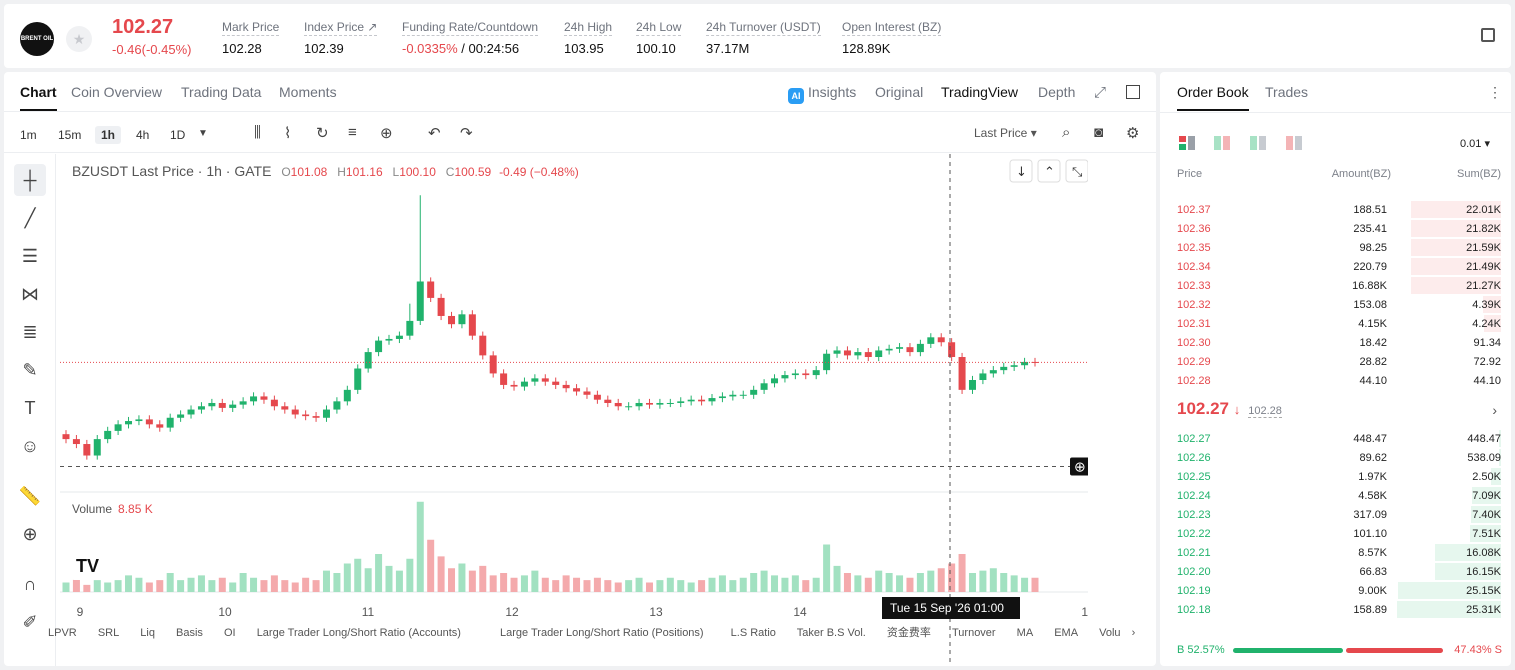 The height and width of the screenshot is (670, 1515). What do you see at coordinates (1258, 143) in the screenshot?
I see `view-bids-icon` at bounding box center [1258, 143].